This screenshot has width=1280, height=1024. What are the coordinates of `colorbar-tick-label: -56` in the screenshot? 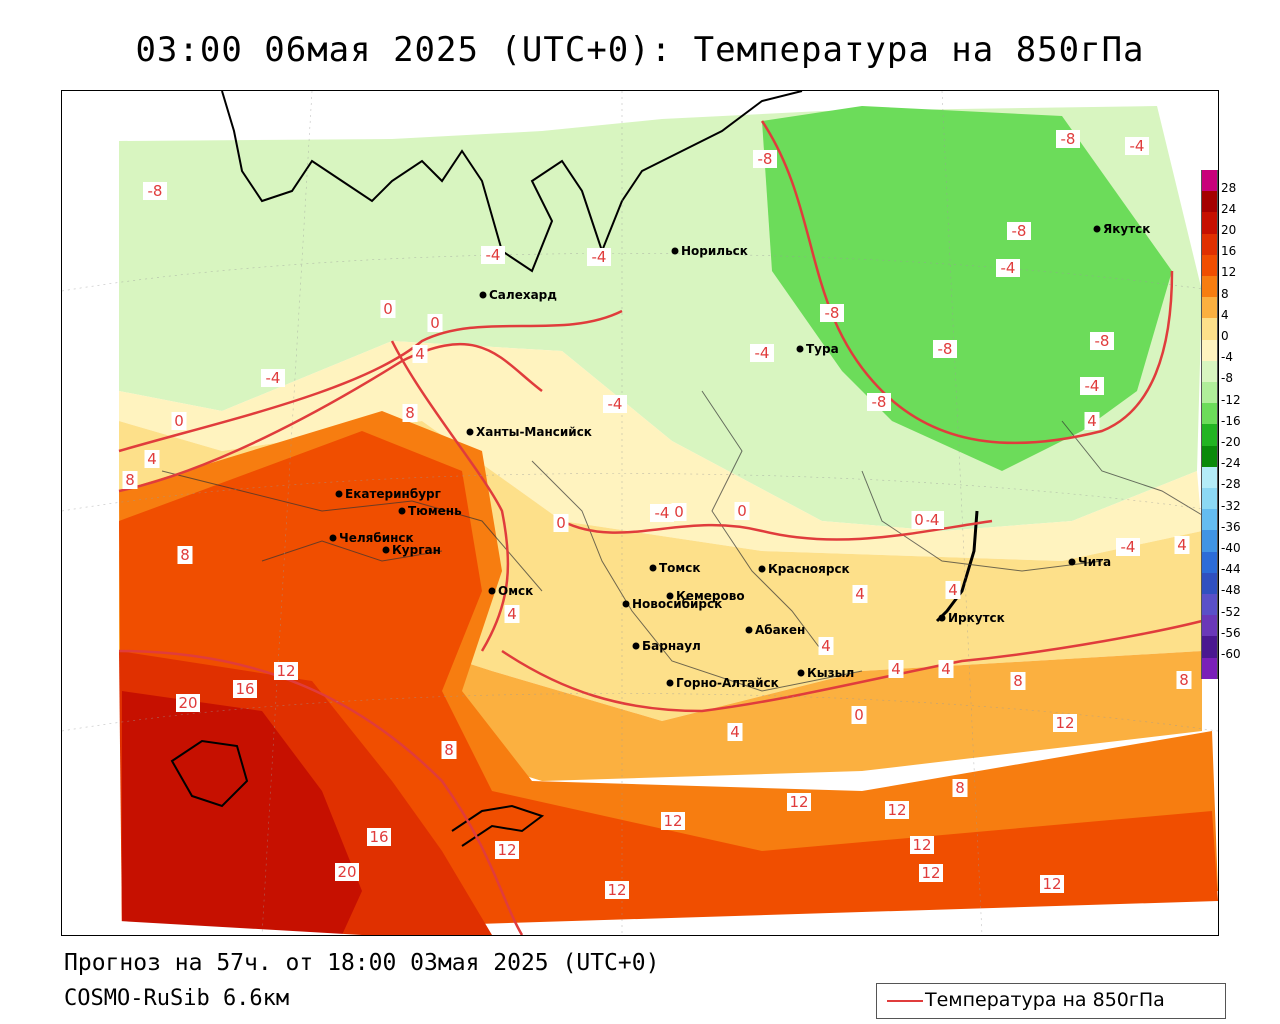 It's located at (1231, 632).